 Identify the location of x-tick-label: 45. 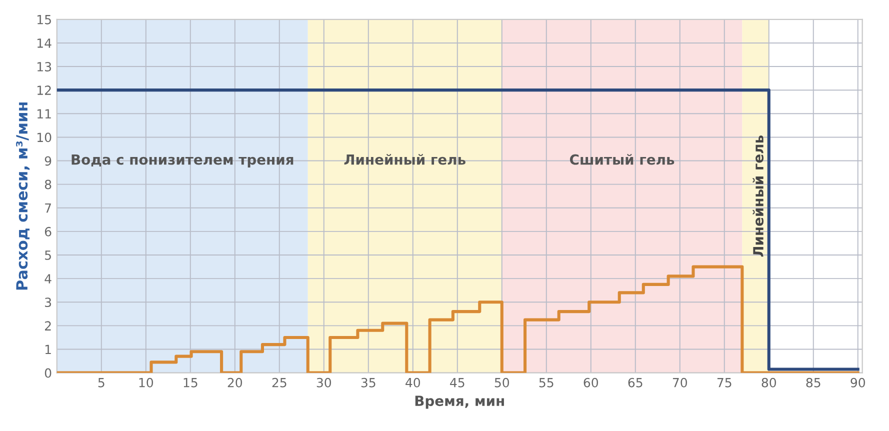
(457, 383).